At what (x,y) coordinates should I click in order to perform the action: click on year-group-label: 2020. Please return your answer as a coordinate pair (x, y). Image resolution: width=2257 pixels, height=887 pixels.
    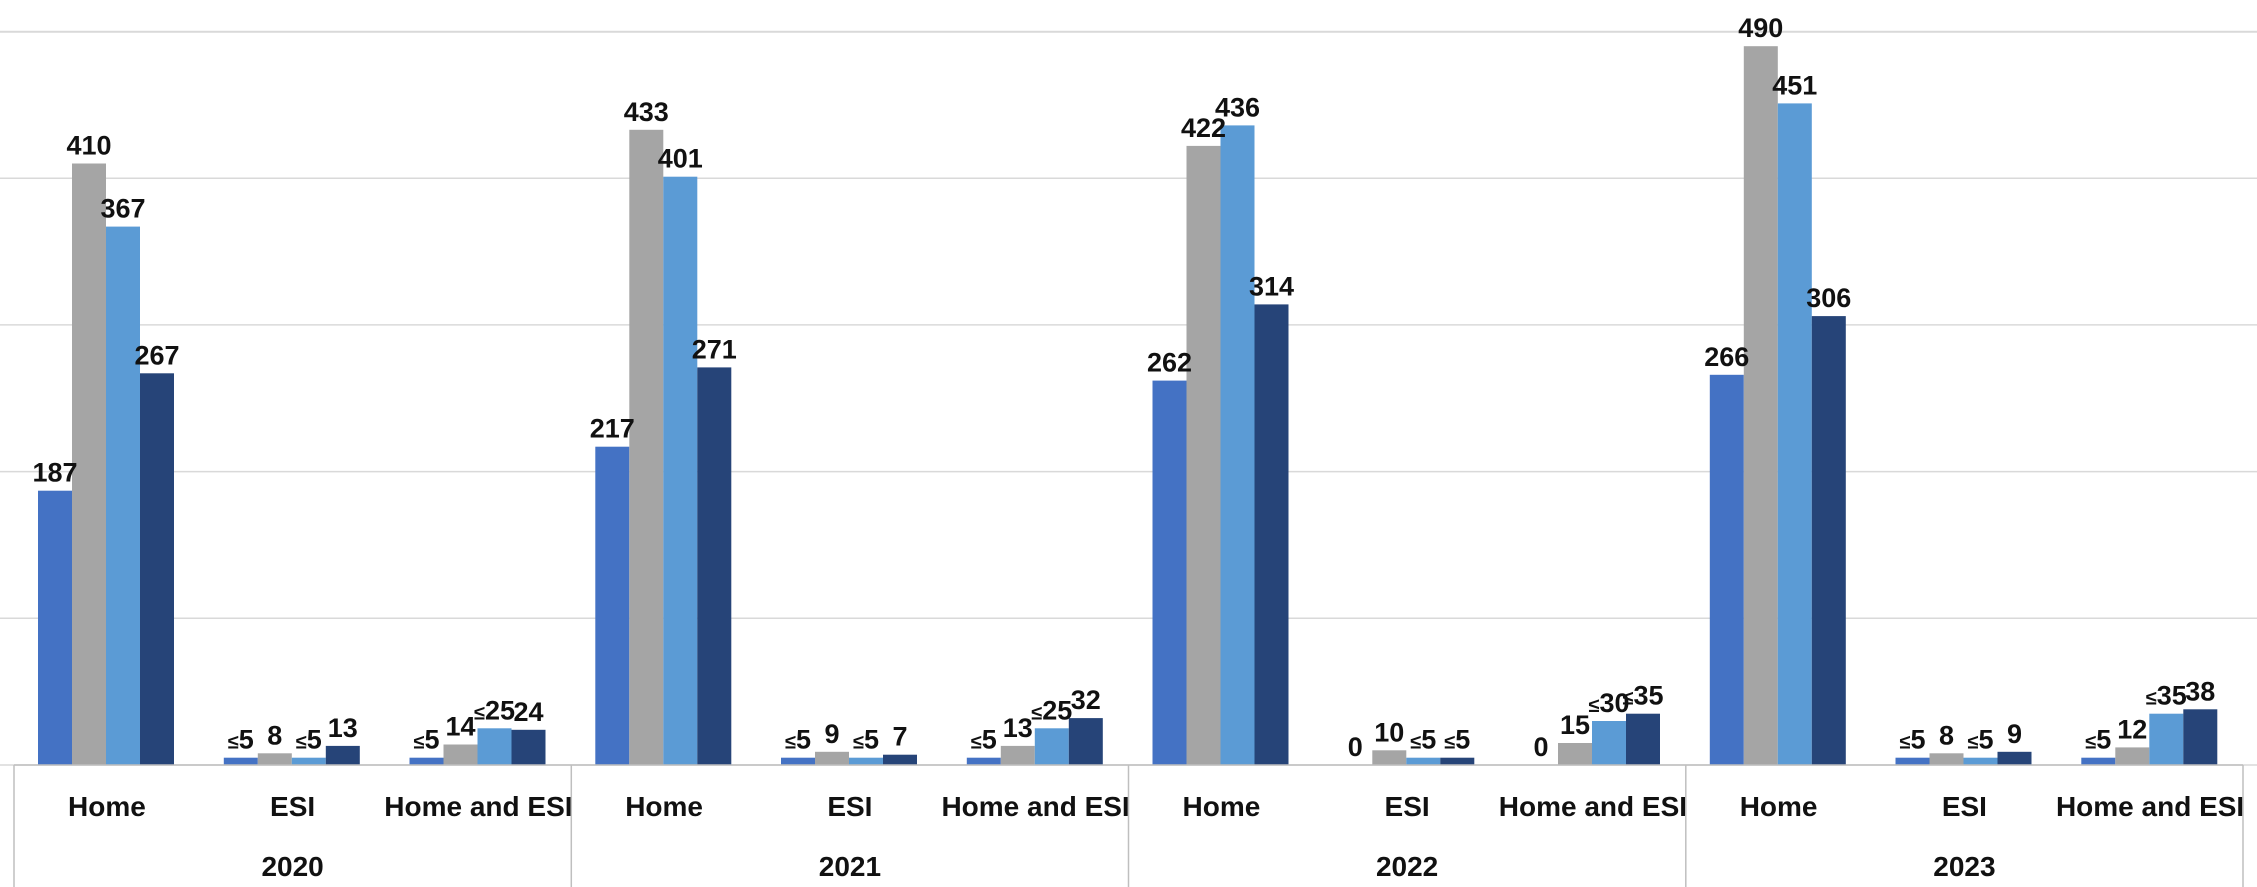
    Looking at the image, I should click on (292, 866).